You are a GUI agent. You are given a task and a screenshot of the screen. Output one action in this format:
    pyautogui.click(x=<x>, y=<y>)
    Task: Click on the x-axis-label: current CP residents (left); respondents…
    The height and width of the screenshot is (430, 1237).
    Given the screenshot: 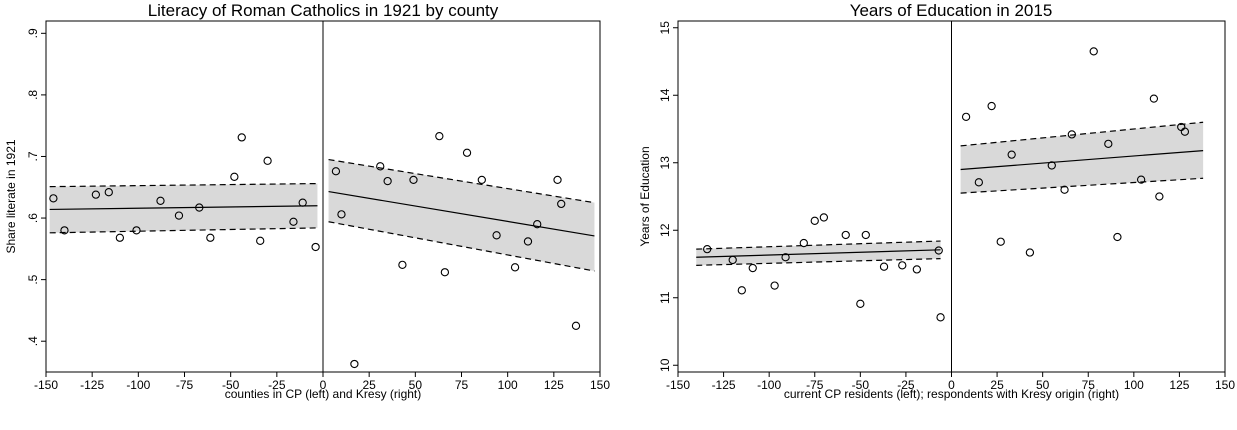 What is the action you would take?
    pyautogui.click(x=951, y=394)
    